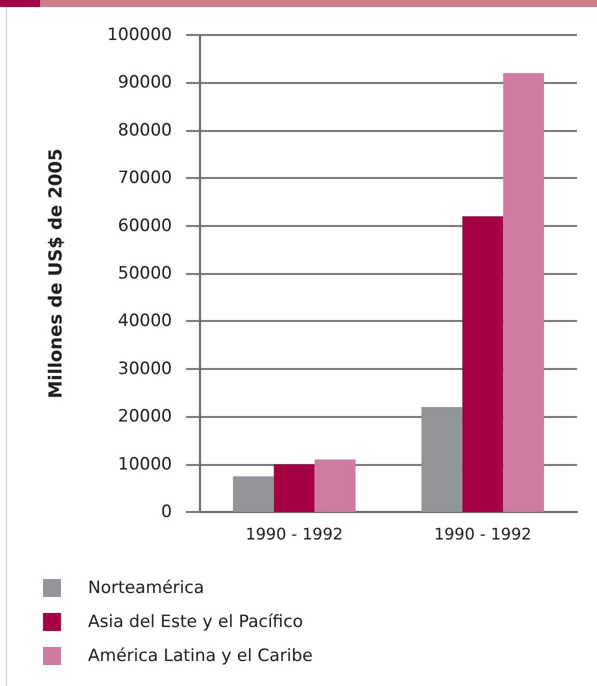  Describe the element at coordinates (145, 416) in the screenshot. I see `y-tick-label: 20000` at that location.